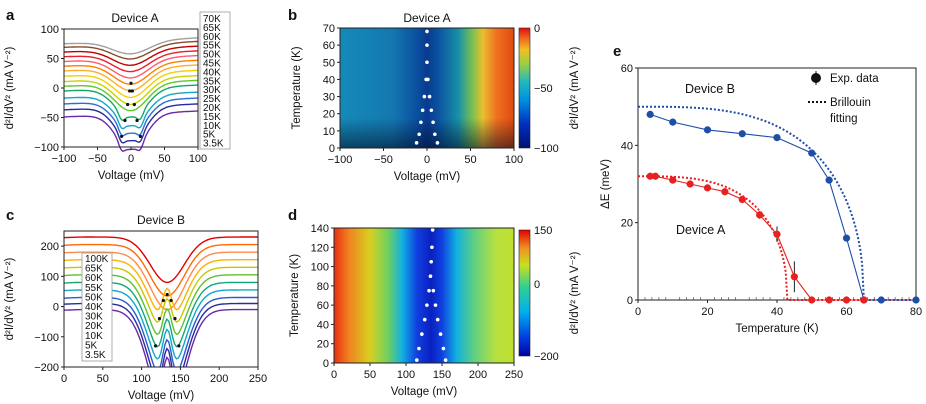  Describe the element at coordinates (292, 15) in the screenshot. I see `panel-b-letter: b` at that location.